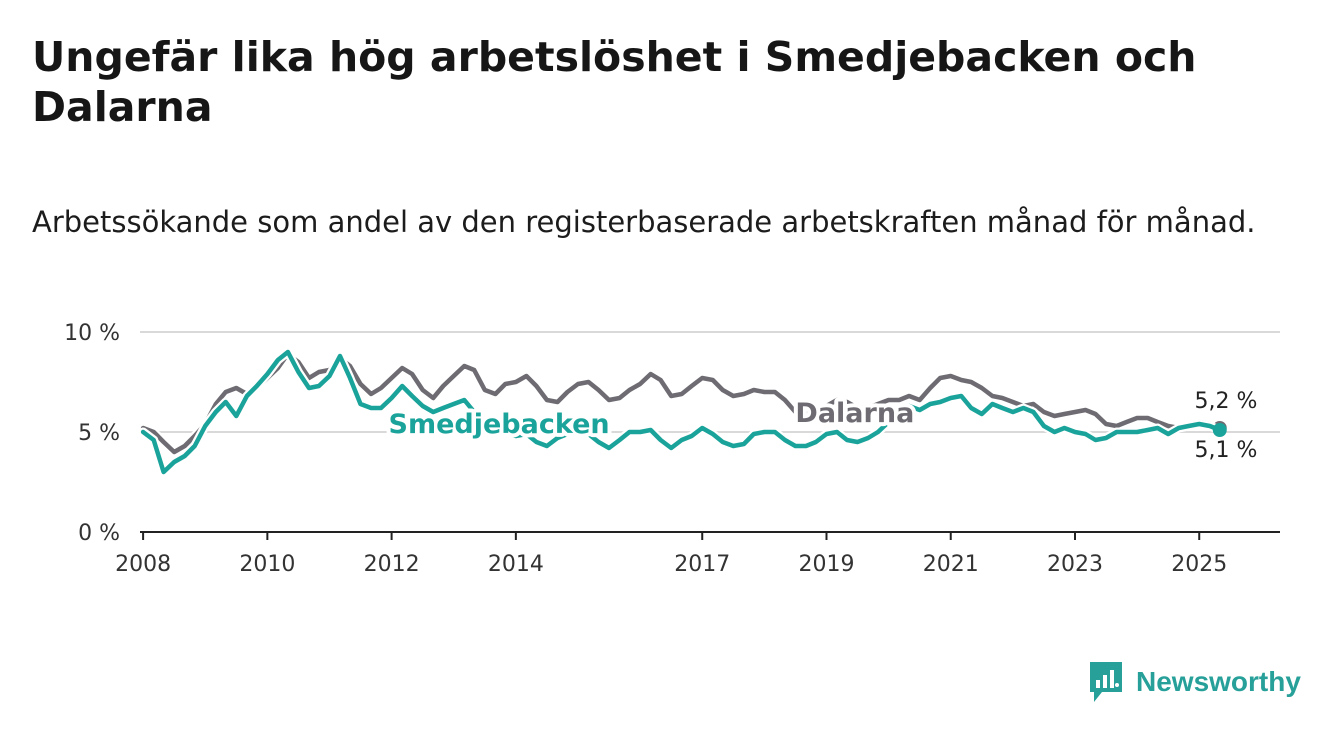  Describe the element at coordinates (92, 333) in the screenshot. I see `y-tick-label: 10 %` at that location.